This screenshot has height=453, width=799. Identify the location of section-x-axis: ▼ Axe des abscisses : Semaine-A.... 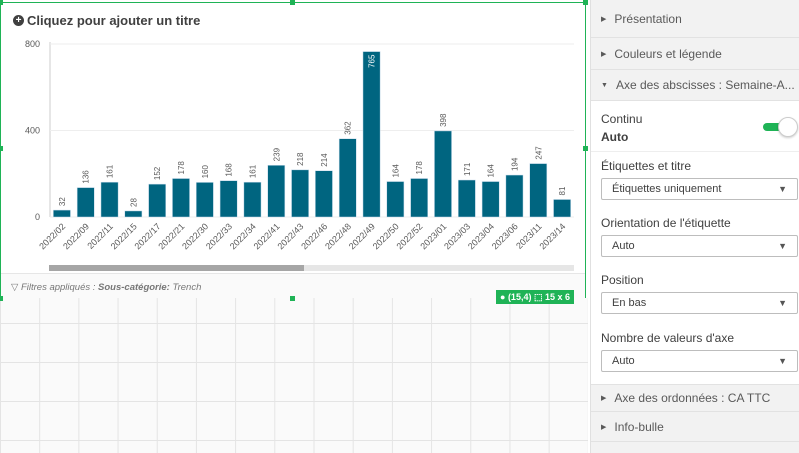
(695, 85).